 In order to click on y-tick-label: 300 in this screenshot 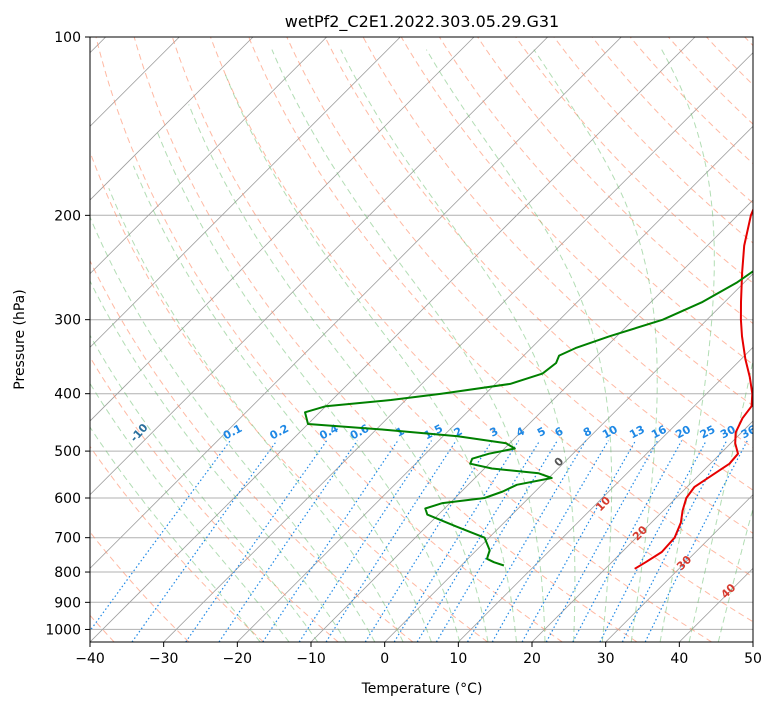, I will do `click(67, 321)`.